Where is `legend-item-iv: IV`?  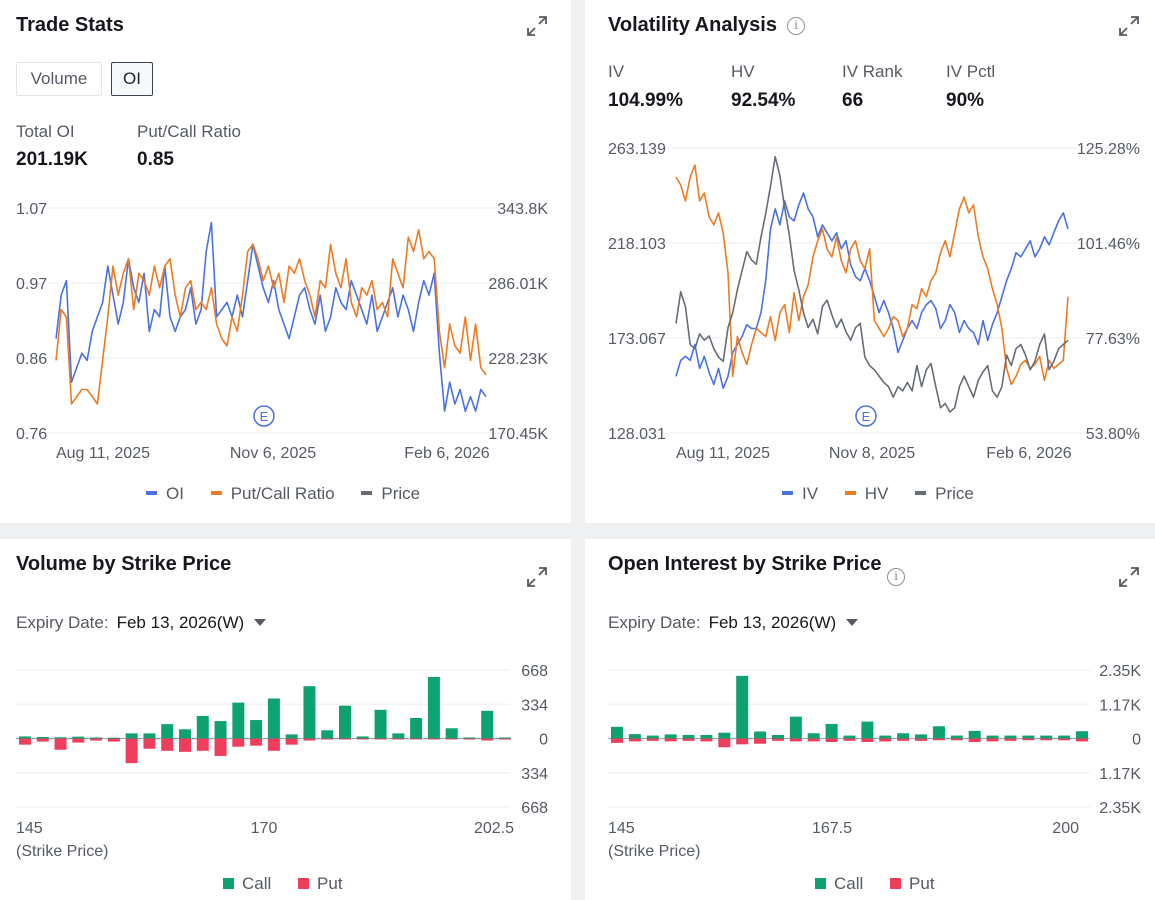 legend-item-iv: IV is located at coordinates (800, 494).